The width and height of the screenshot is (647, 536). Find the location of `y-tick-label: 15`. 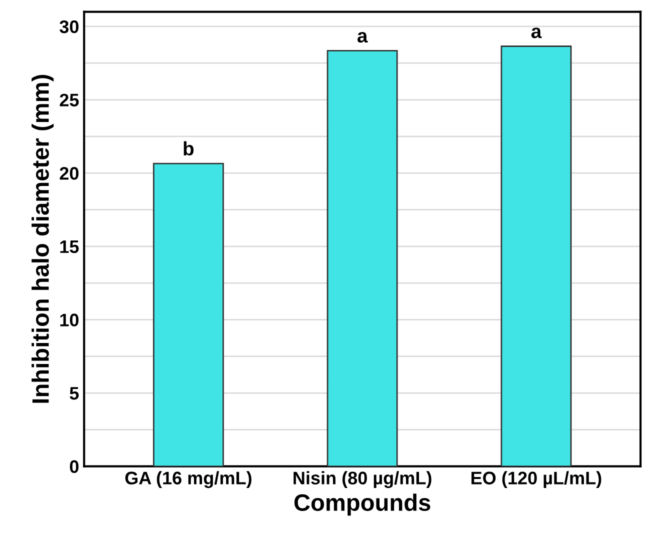

y-tick-label: 15 is located at coordinates (69, 247).